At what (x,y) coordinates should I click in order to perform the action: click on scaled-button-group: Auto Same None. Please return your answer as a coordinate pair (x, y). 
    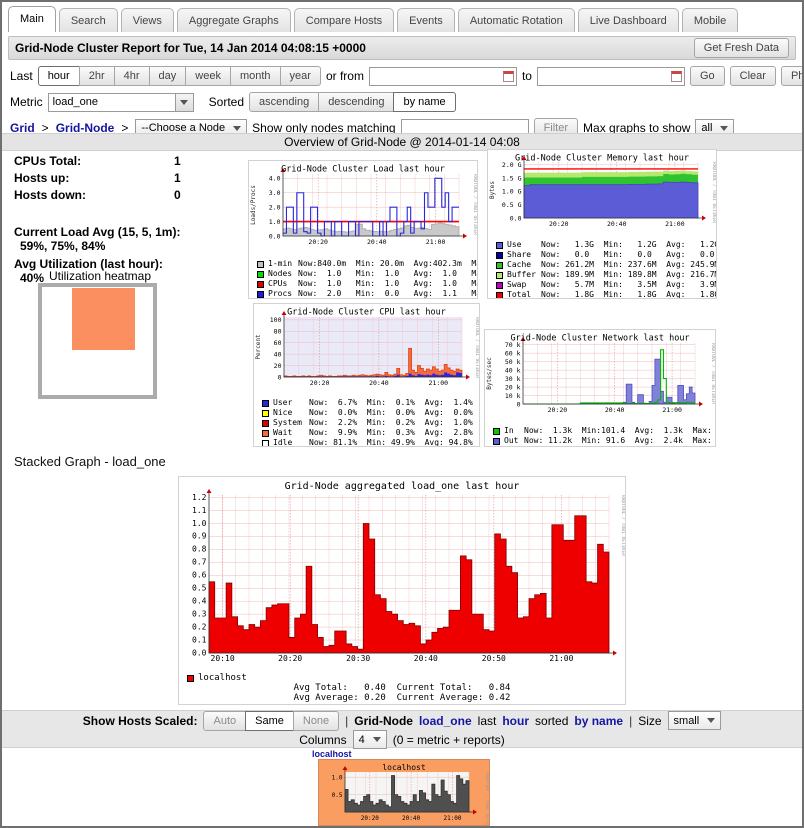
    Looking at the image, I should click on (271, 720).